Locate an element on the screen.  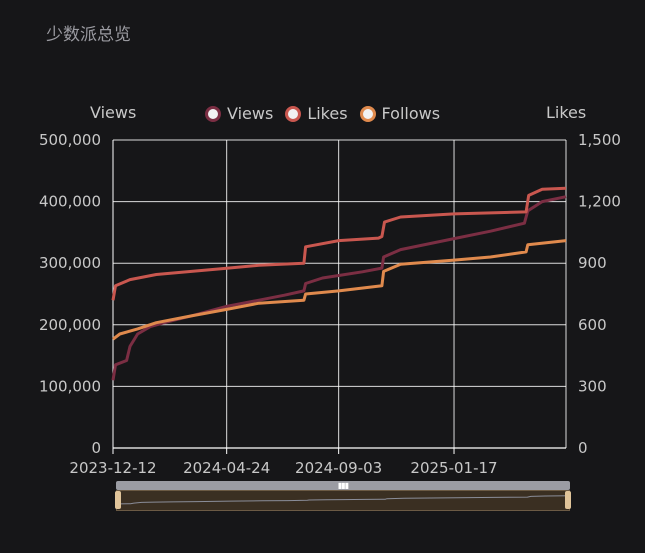
zoom-preview-area is located at coordinates (343, 500).